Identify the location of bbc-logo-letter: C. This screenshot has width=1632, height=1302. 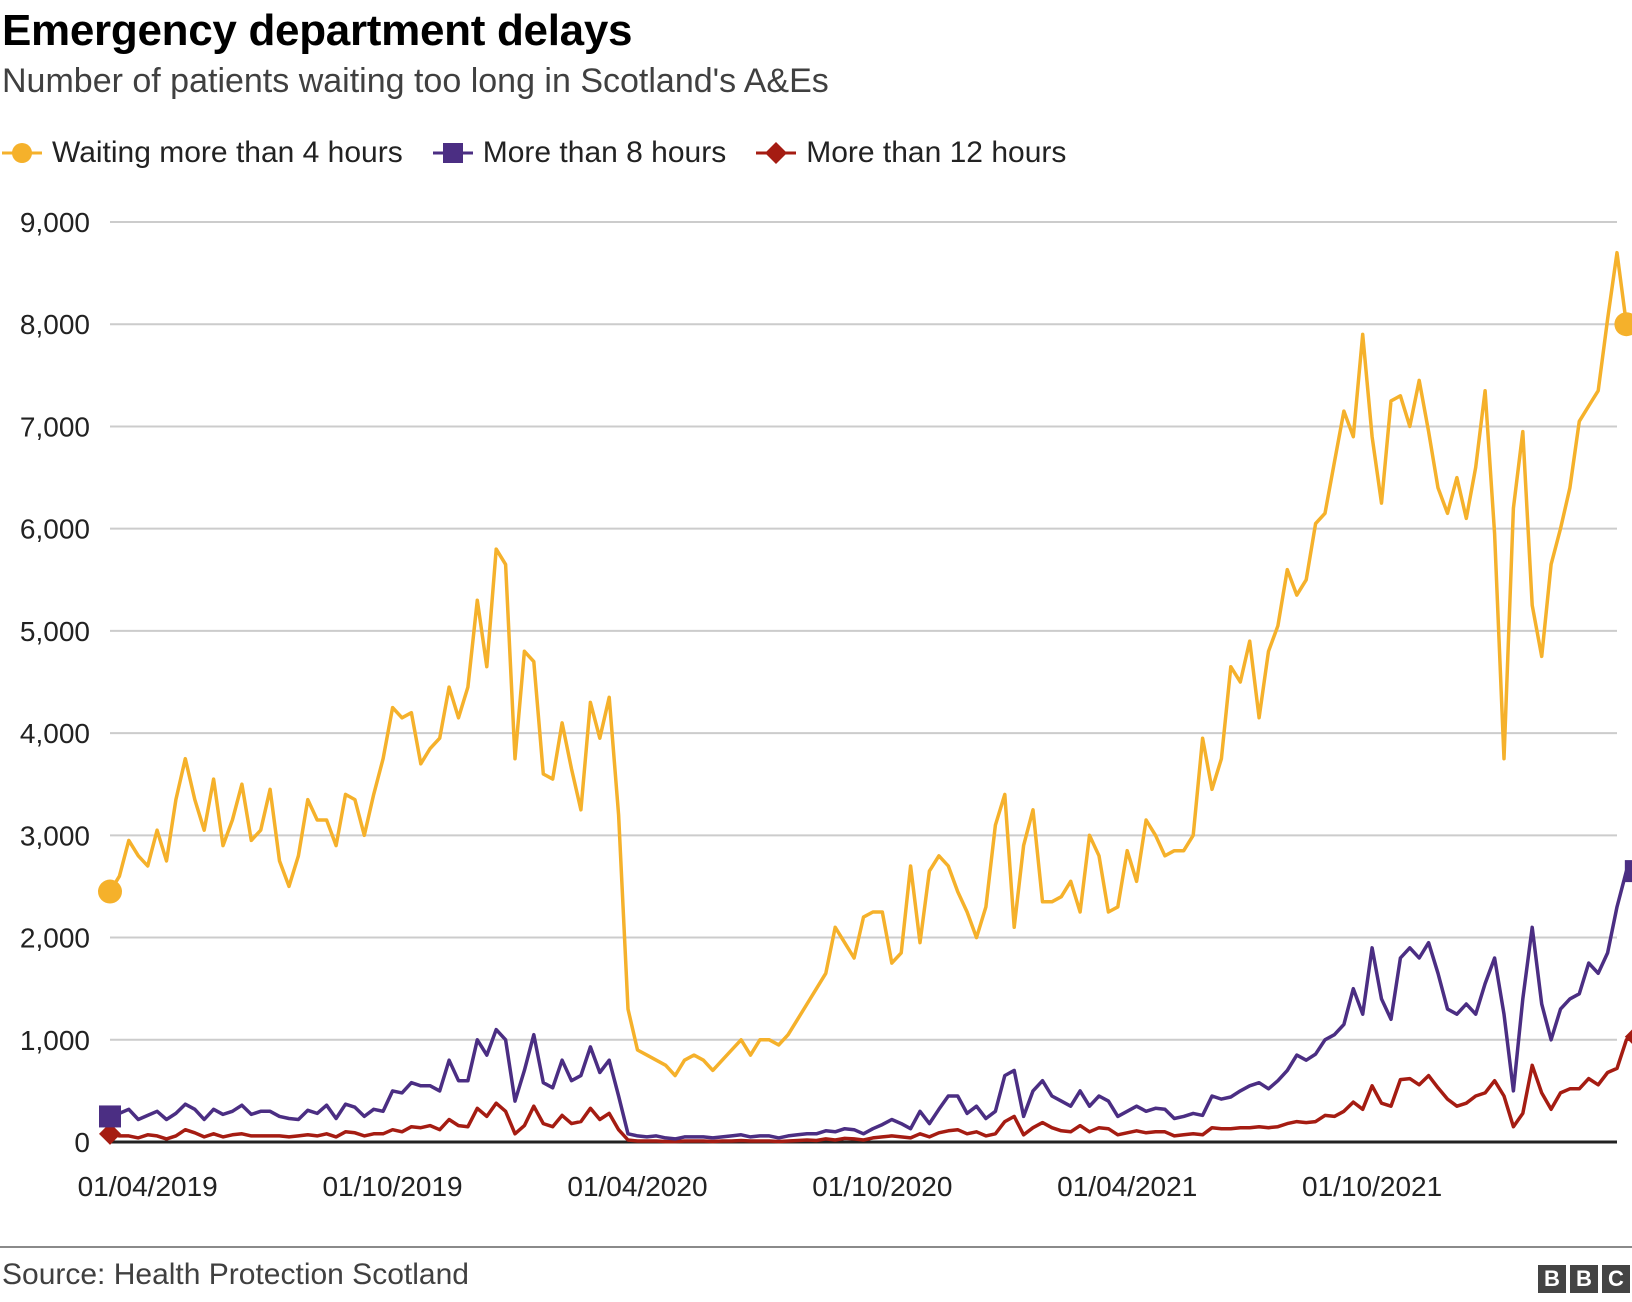
(1616, 1279).